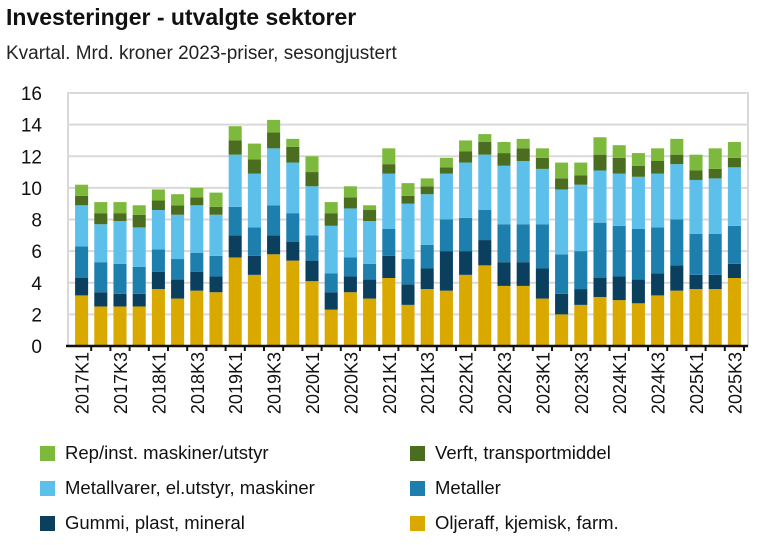 This screenshot has height=545, width=770. I want to click on legend-item: Oljeraff, kjemisk, farm., so click(575, 523).